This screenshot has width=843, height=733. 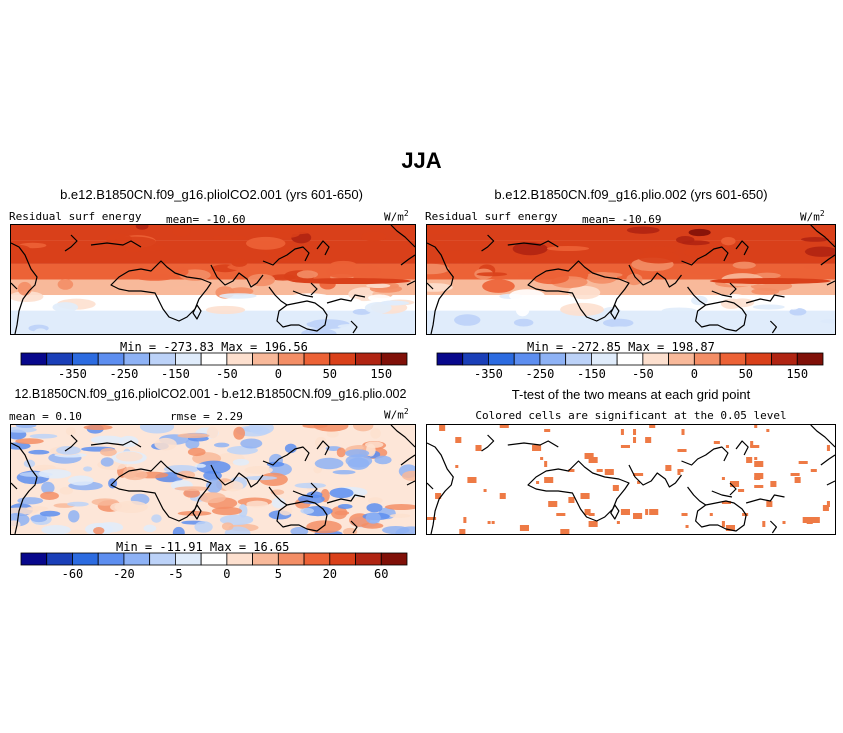 What do you see at coordinates (45, 416) in the screenshot?
I see `panel-3-mean: mean = 0.10` at bounding box center [45, 416].